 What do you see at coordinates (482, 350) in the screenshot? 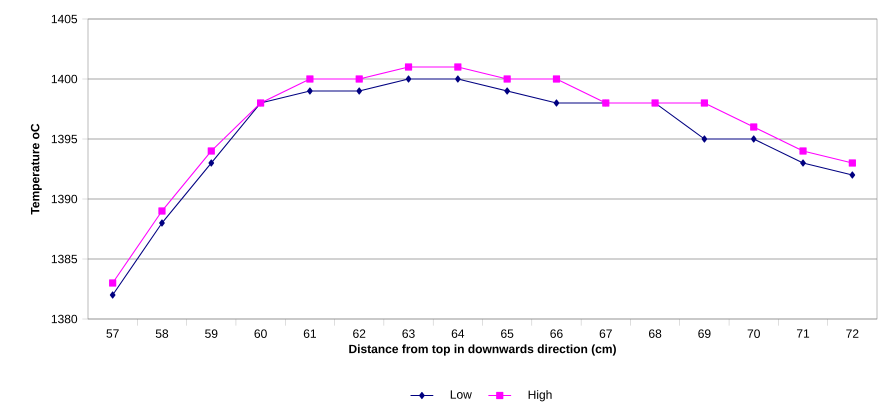
I see `x-axis-title: Distance from top in downwards direction (cm)` at bounding box center [482, 350].